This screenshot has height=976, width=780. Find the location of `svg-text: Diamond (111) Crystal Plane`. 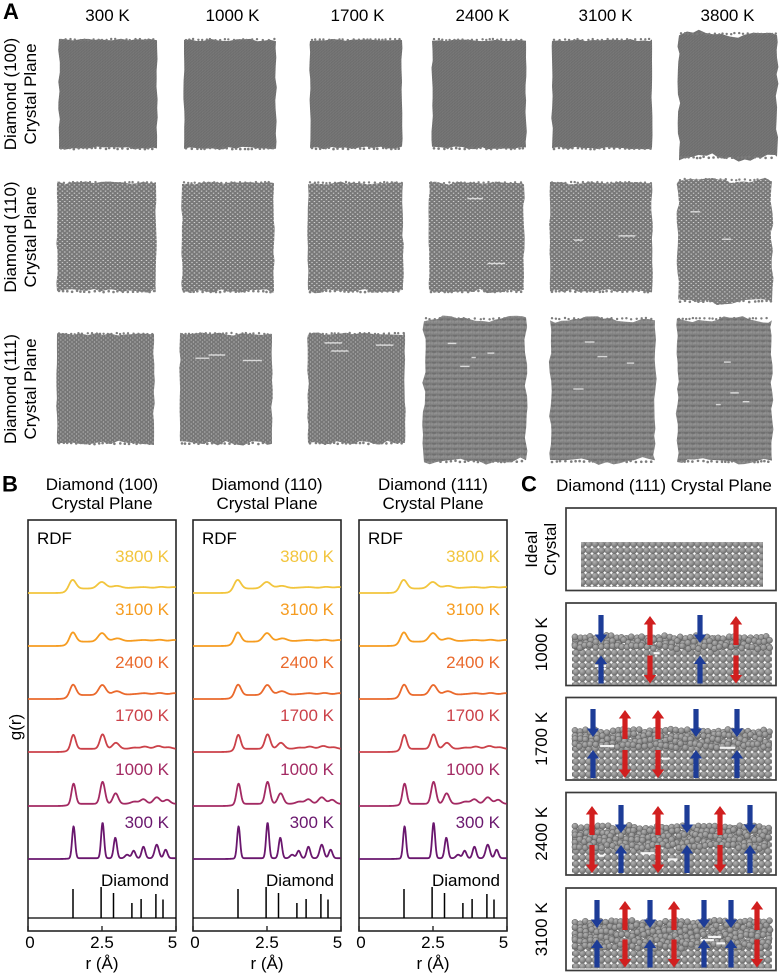

svg-text: Diamond (111) Crystal Plane is located at coordinates (664, 485).